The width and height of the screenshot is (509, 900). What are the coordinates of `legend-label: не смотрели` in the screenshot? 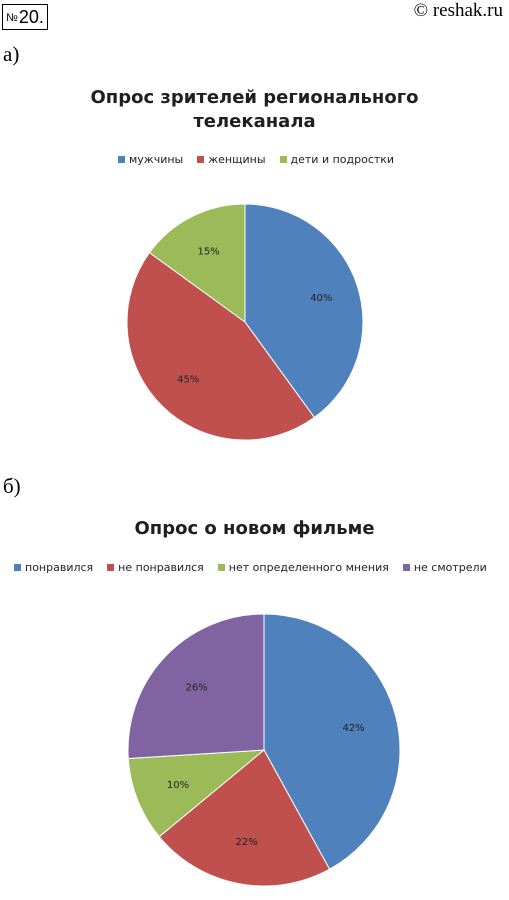 It's located at (450, 567).